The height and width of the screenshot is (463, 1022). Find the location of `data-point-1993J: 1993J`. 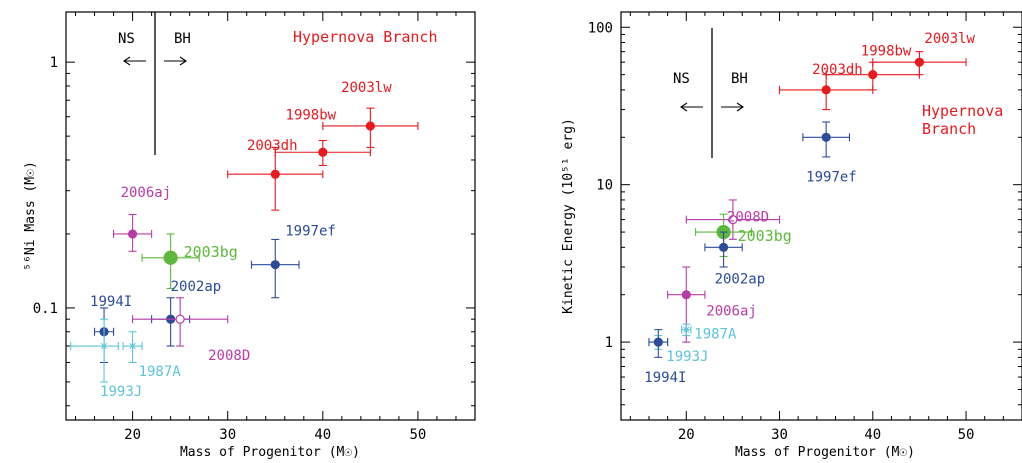

data-point-1993J: 1993J is located at coordinates (106, 359).